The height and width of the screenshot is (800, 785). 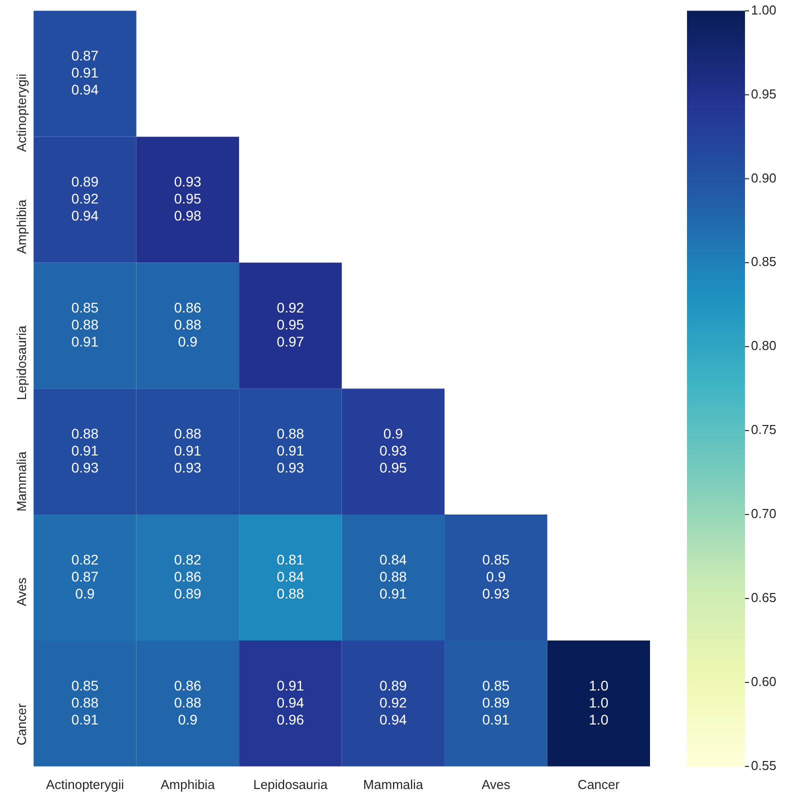 I want to click on y-tick-label: Aves, so click(x=22, y=591).